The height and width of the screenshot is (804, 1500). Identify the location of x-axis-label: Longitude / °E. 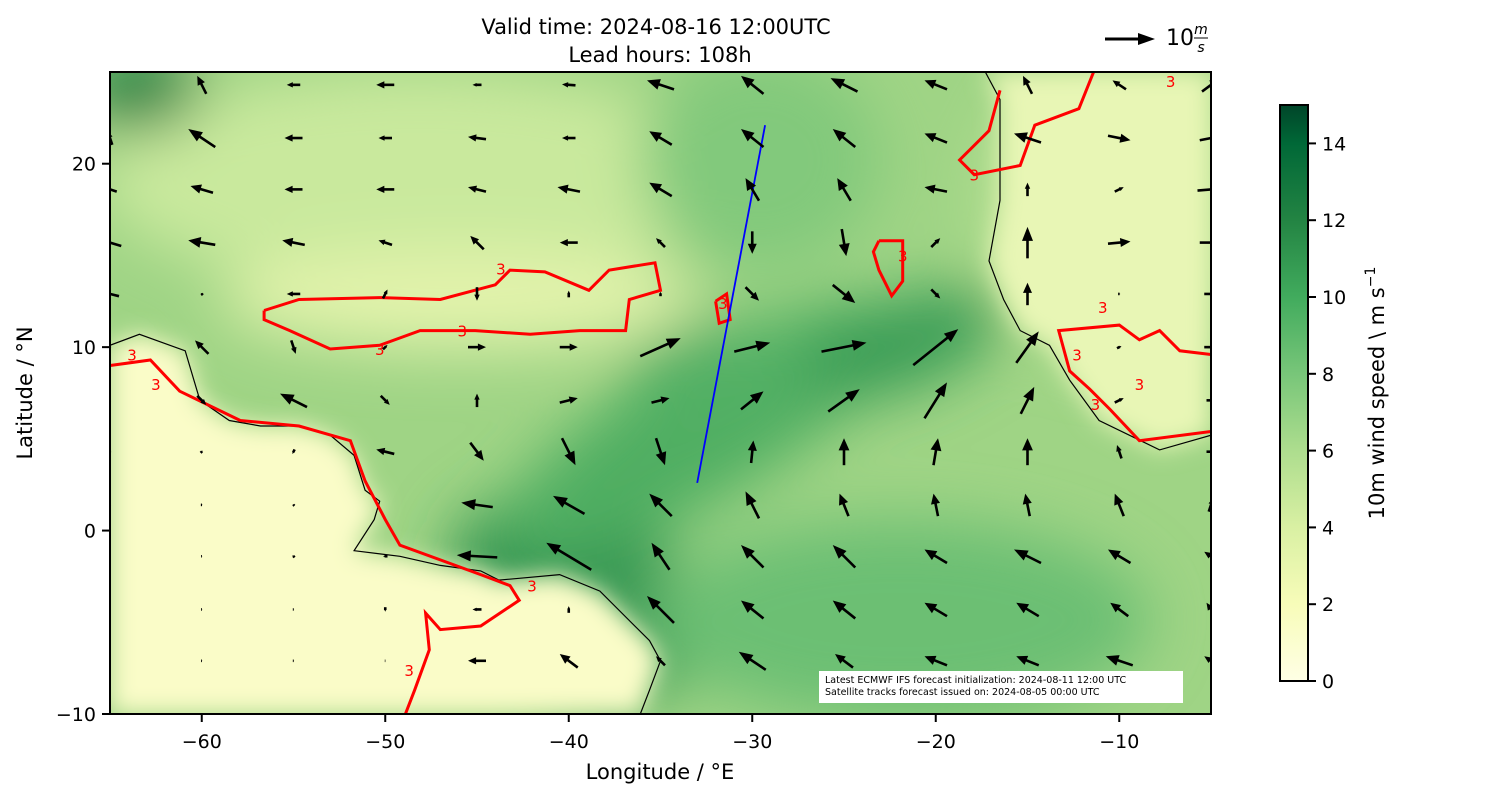
(660, 772).